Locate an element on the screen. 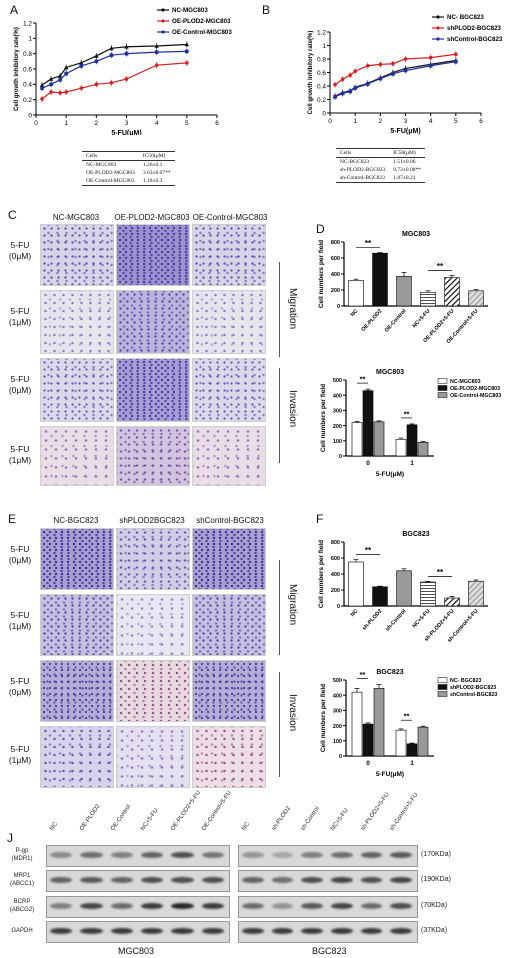 This screenshot has width=509, height=958. x-tick-label: 6 is located at coordinates (481, 121).